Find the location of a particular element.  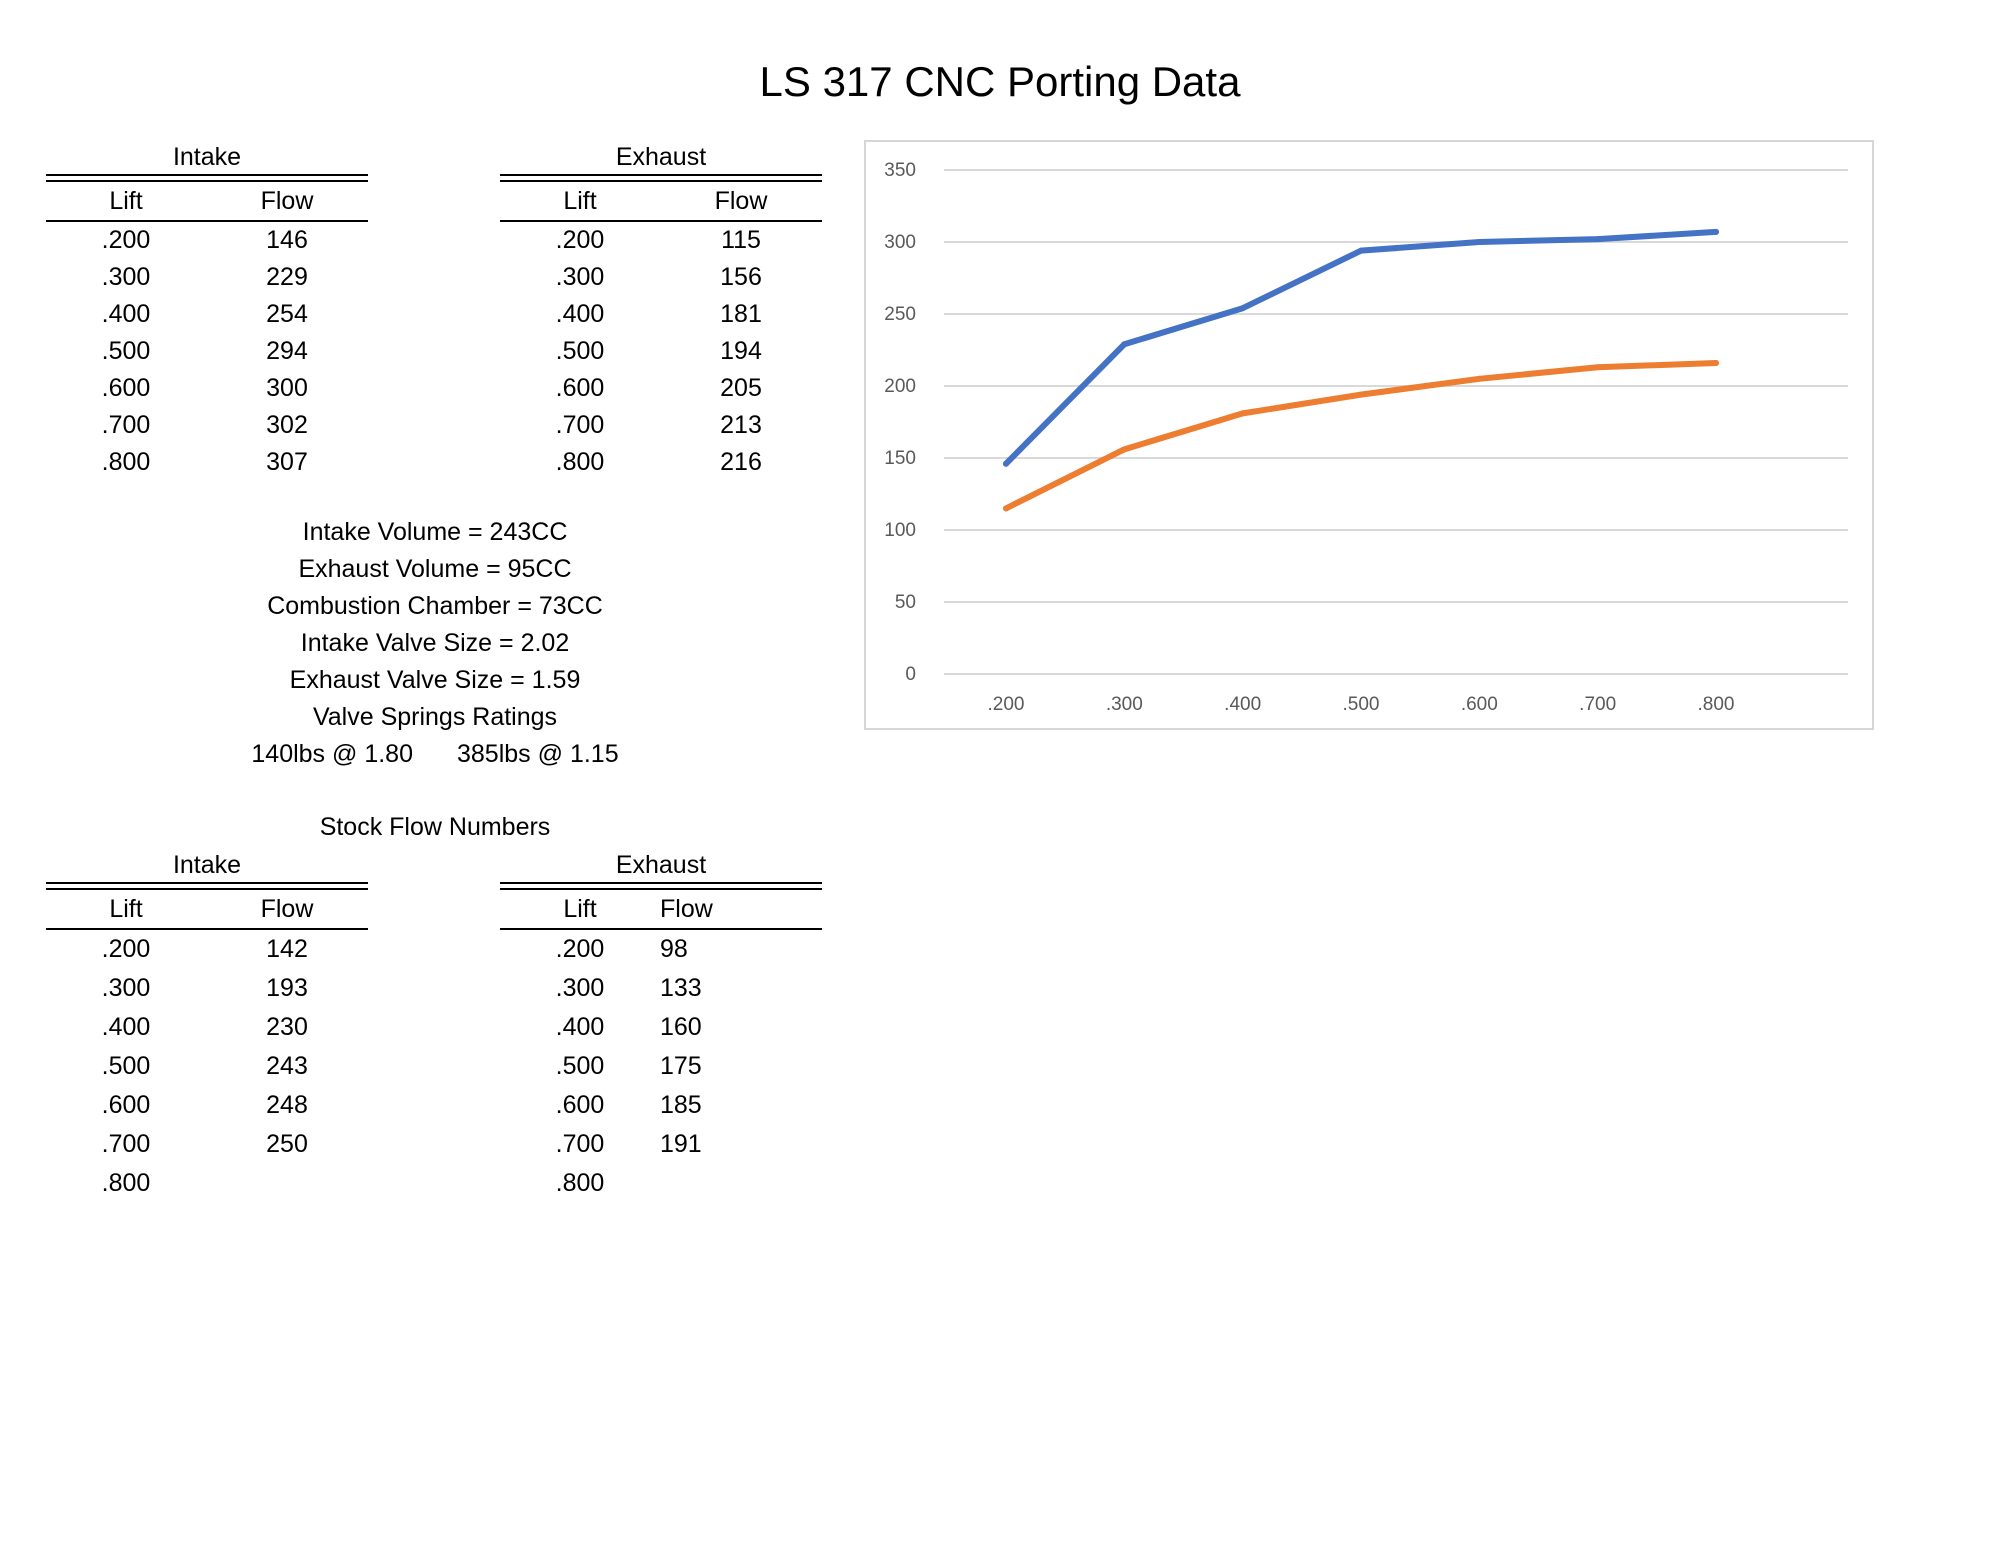

spring-open-rating: 385lbs @ 1.15 is located at coordinates (538, 754).